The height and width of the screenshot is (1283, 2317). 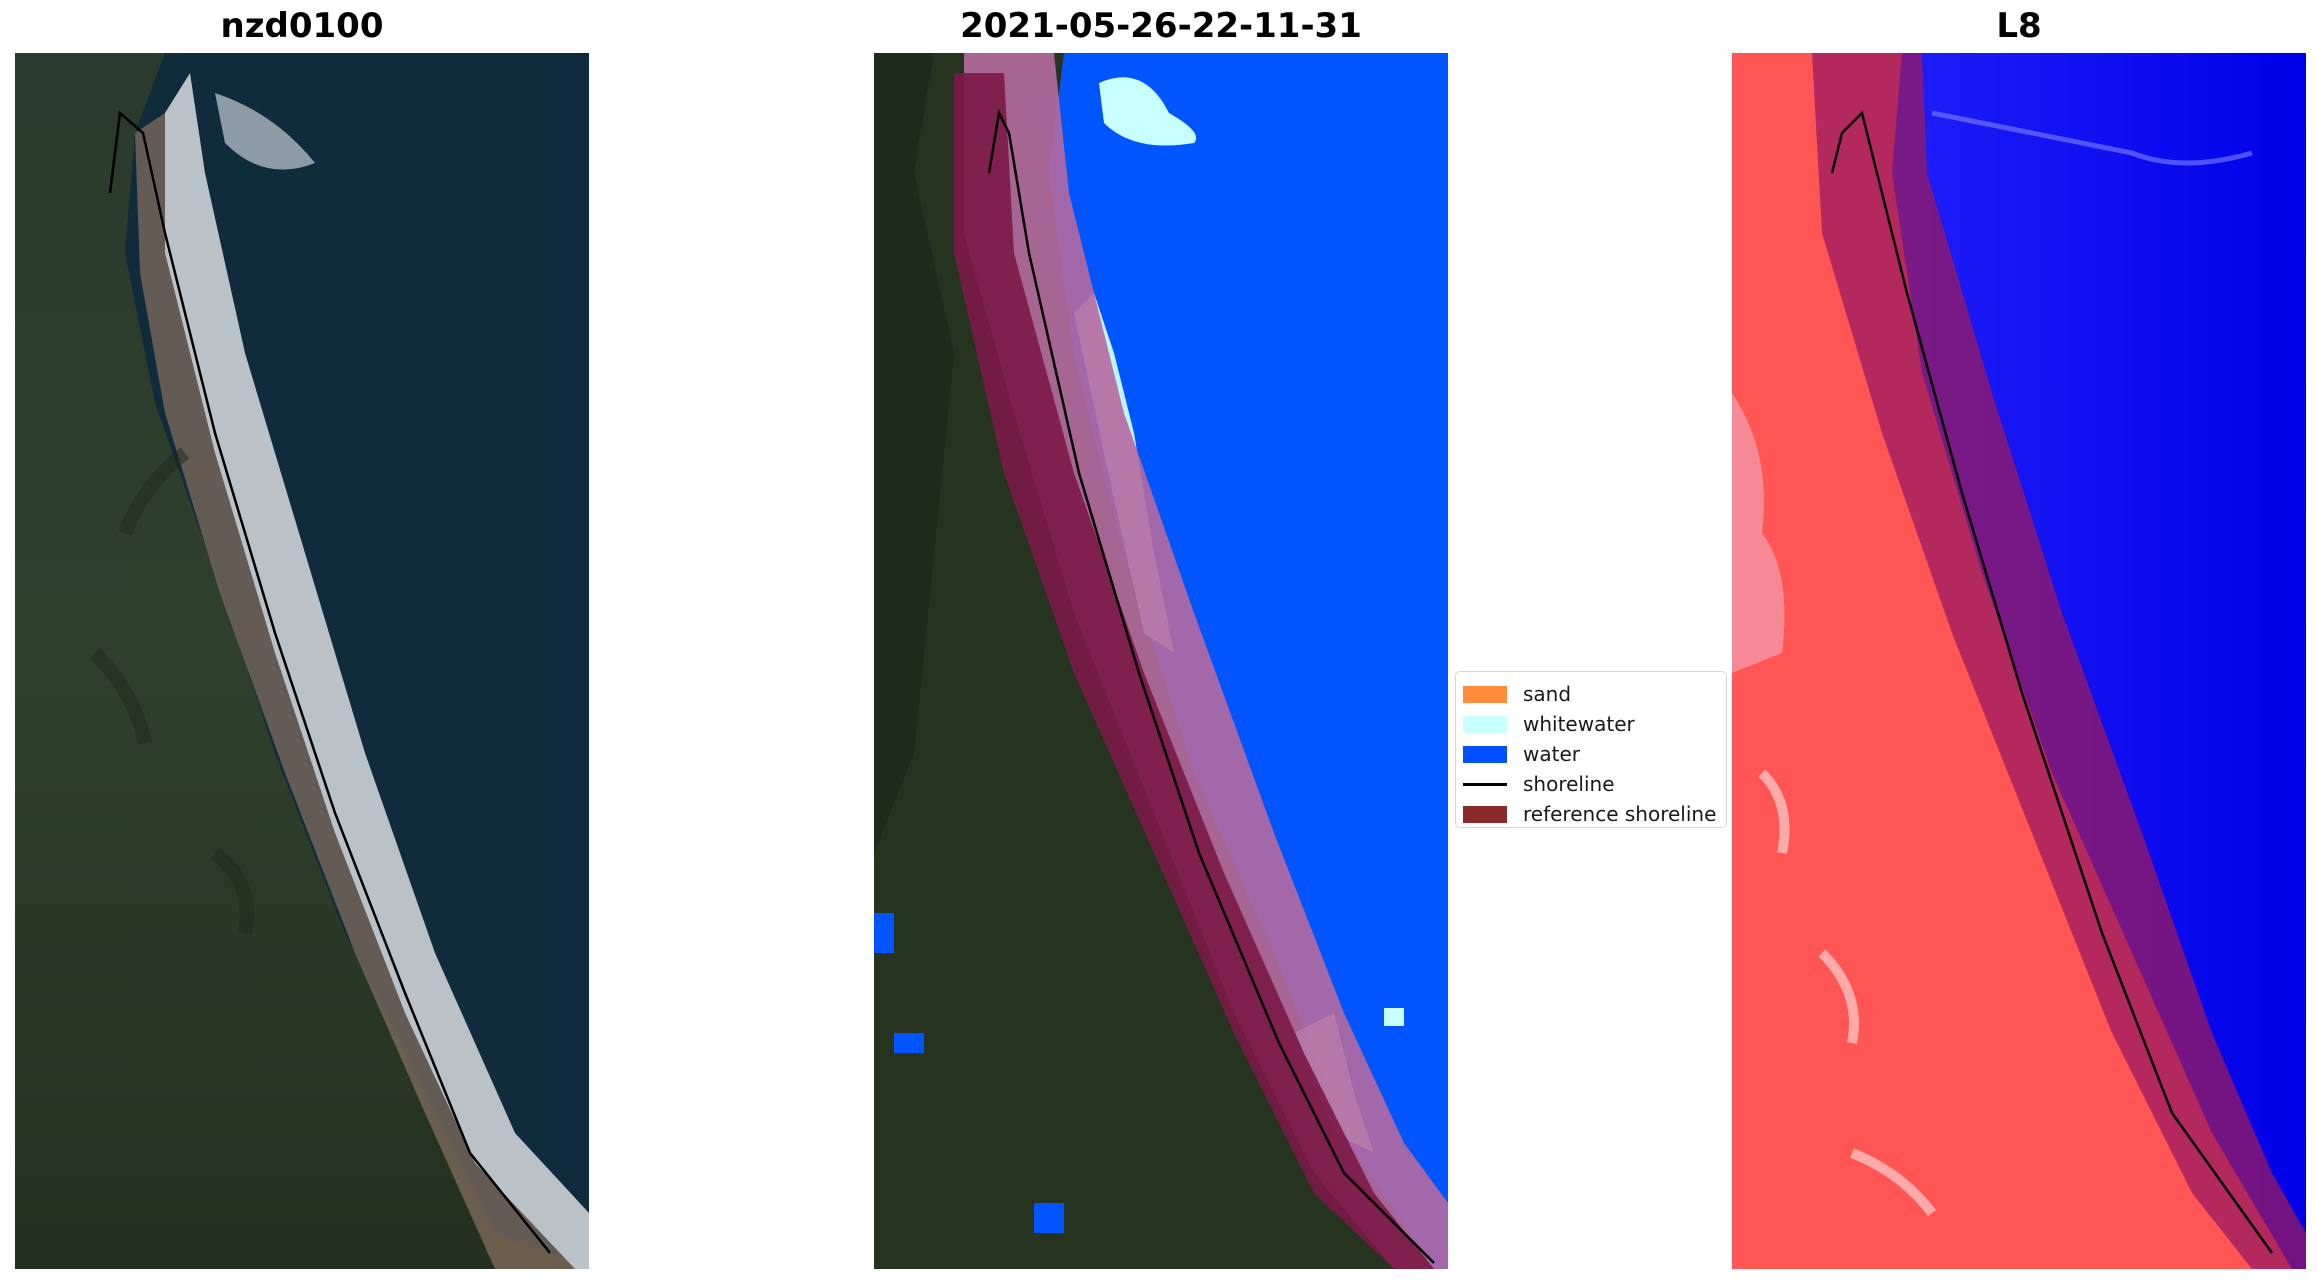 I want to click on legend-item-shoreline: shoreline, so click(x=1539, y=784).